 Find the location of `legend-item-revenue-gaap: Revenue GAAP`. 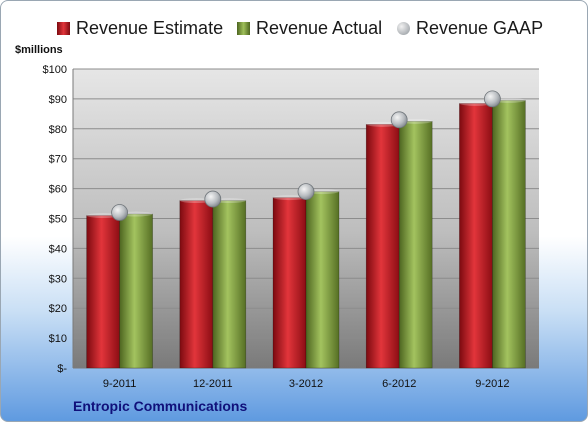

legend-item-revenue-gaap: Revenue GAAP is located at coordinates (470, 28).